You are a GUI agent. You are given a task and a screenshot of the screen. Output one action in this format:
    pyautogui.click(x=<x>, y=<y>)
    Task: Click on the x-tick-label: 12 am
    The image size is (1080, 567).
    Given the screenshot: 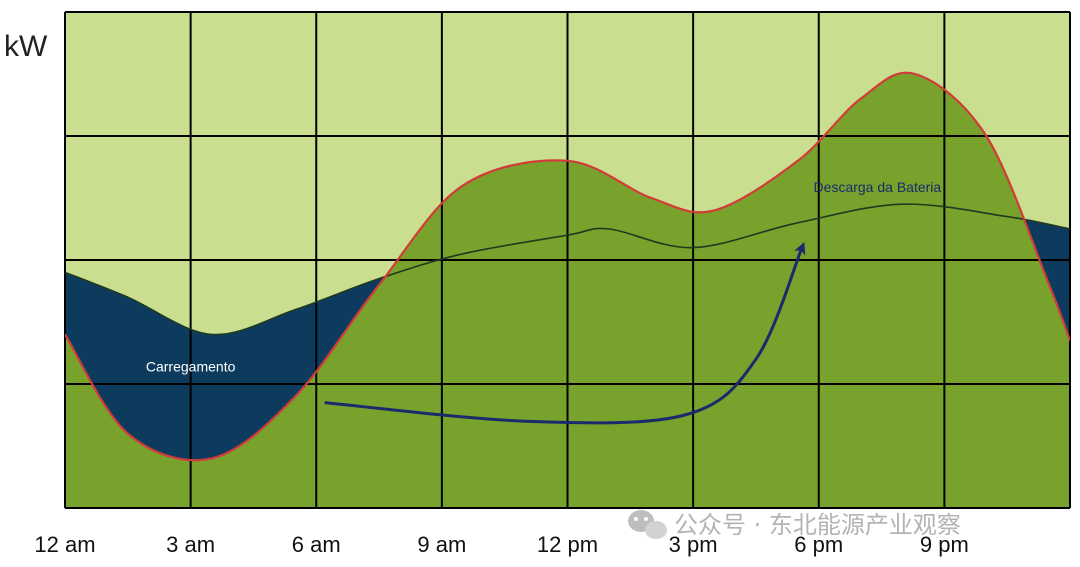 What is the action you would take?
    pyautogui.click(x=64, y=544)
    